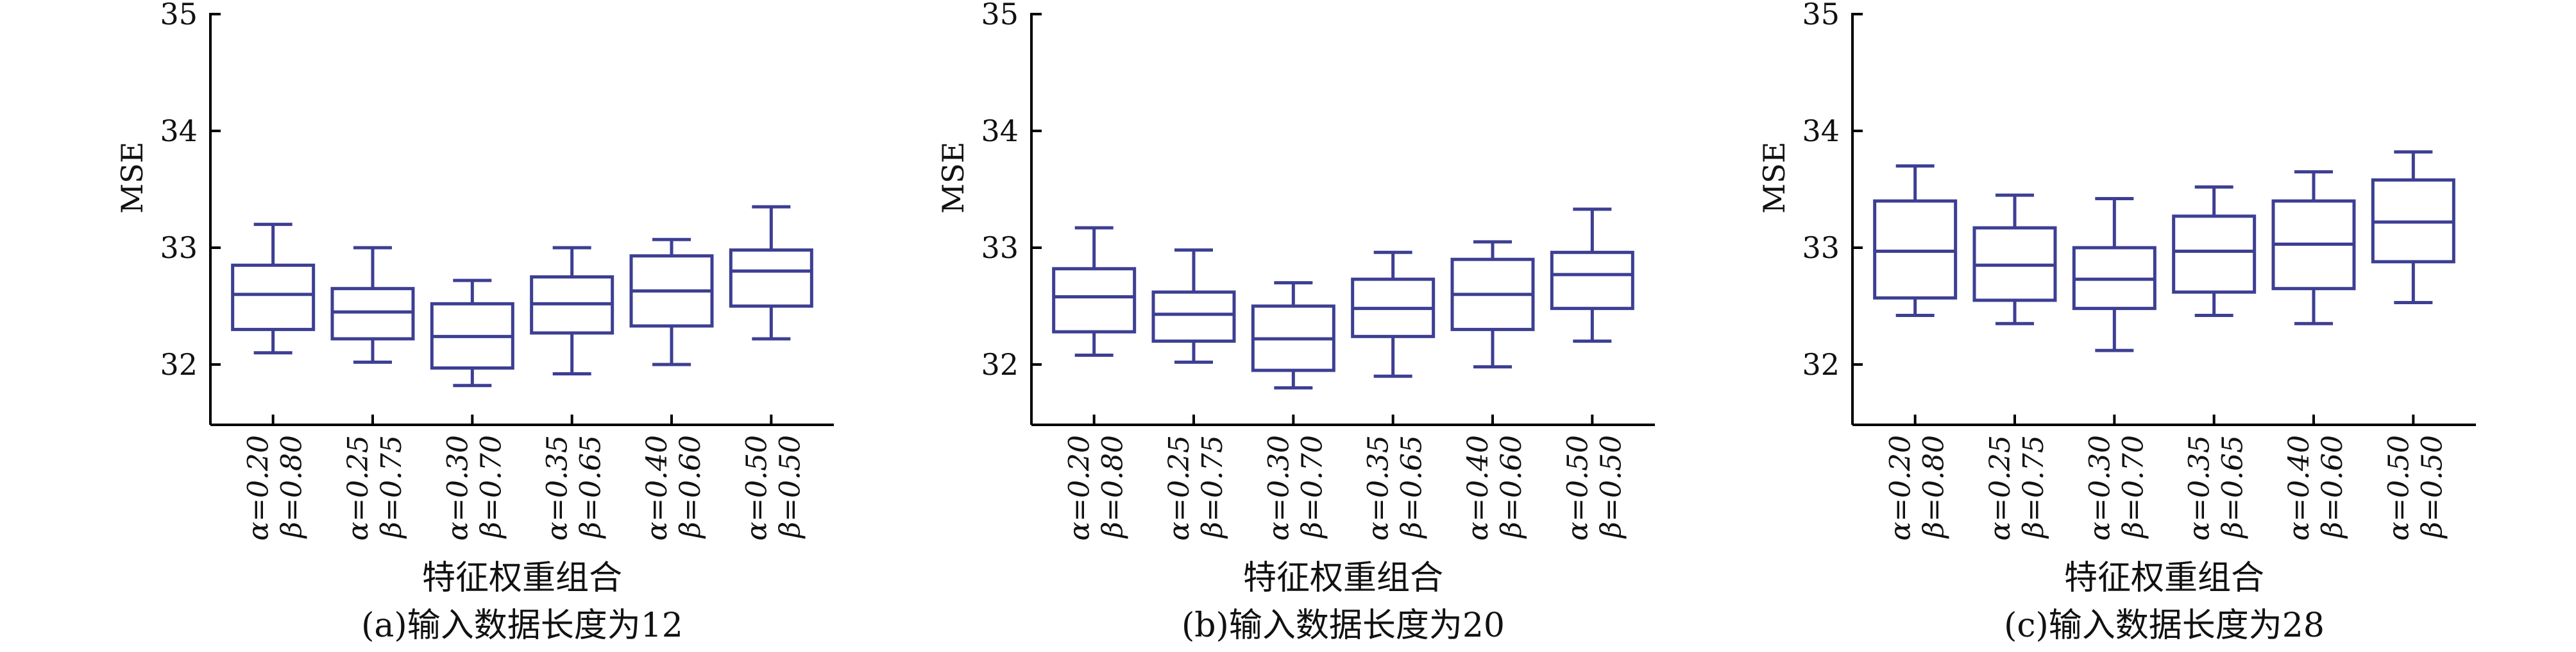 This screenshot has width=2576, height=652. I want to click on panel-caption: (a)输入数据长度为12, so click(522, 625).